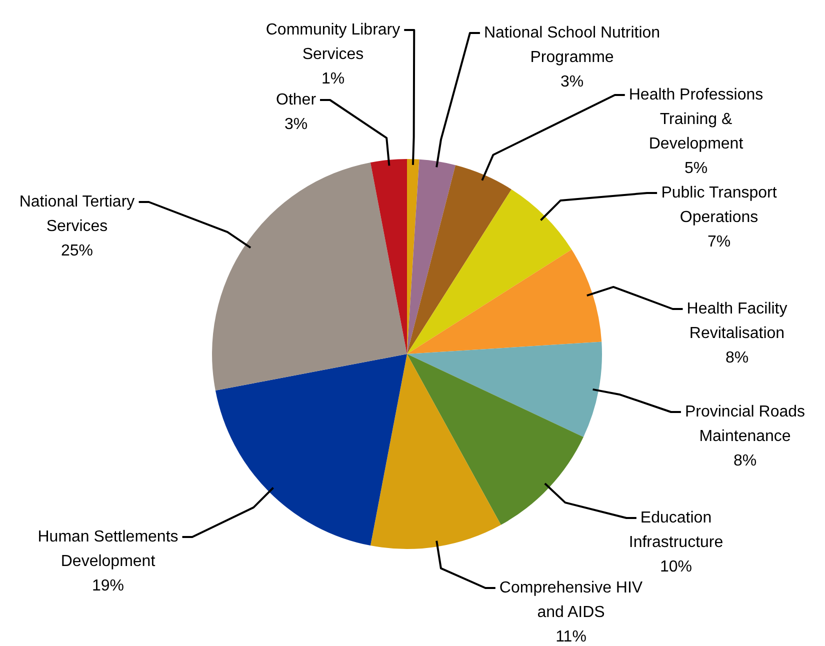 The width and height of the screenshot is (825, 646). Describe the element at coordinates (571, 600) in the screenshot. I see `slice-label: Comprehensive HIV and AIDS` at that location.